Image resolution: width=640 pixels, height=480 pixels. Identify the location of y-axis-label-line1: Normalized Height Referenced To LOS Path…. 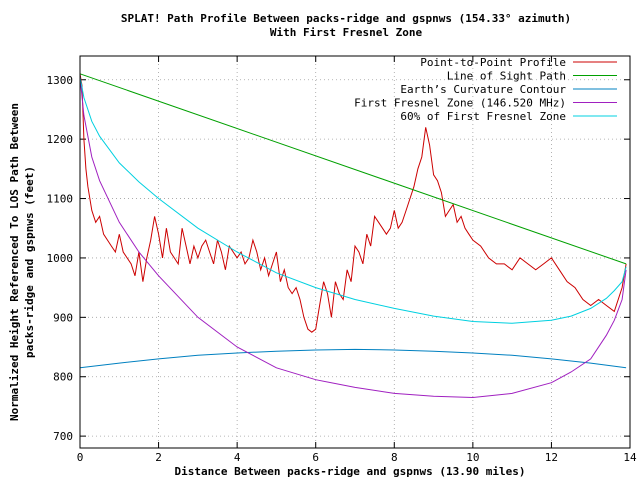
(14, 262).